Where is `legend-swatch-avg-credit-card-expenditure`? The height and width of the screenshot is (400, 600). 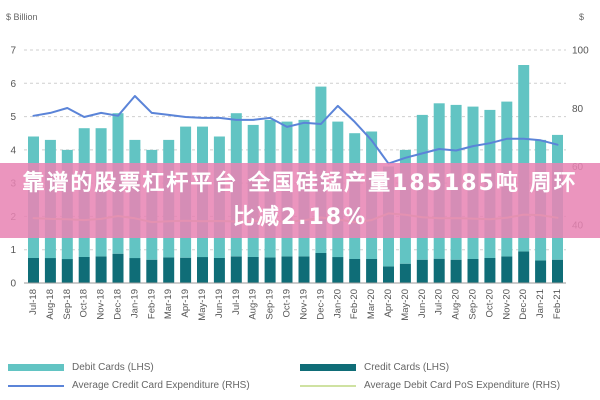
legend-swatch-avg-credit-card-expenditure is located at coordinates (36, 386).